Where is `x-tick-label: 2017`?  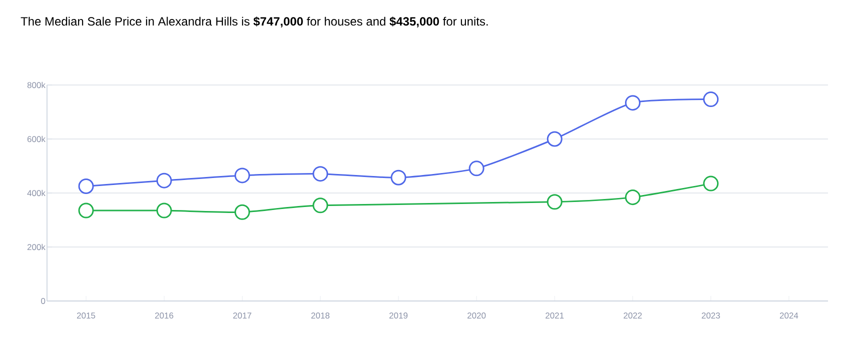
x-tick-label: 2017 is located at coordinates (242, 315).